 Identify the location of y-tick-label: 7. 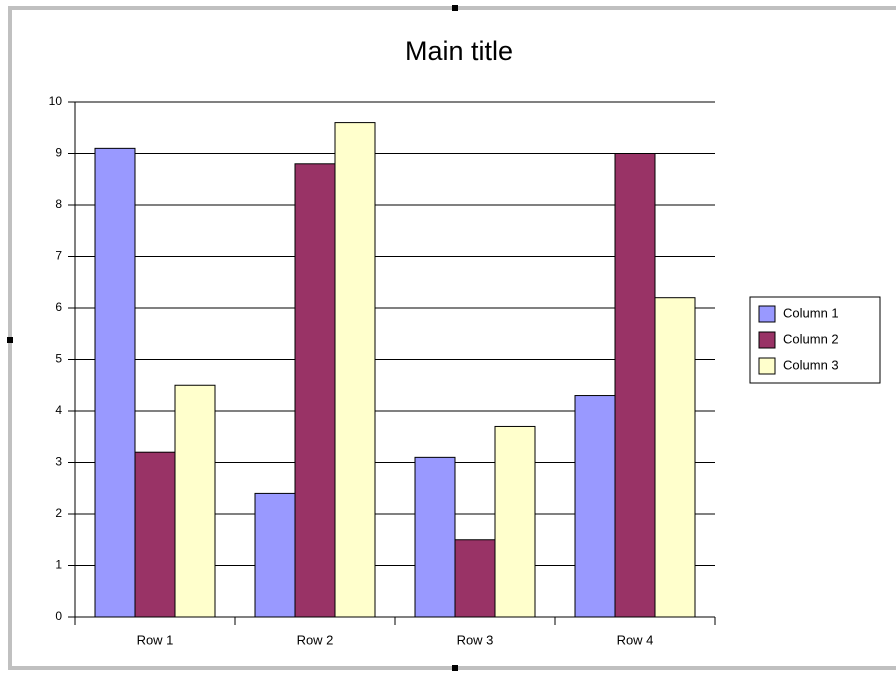
(58, 256).